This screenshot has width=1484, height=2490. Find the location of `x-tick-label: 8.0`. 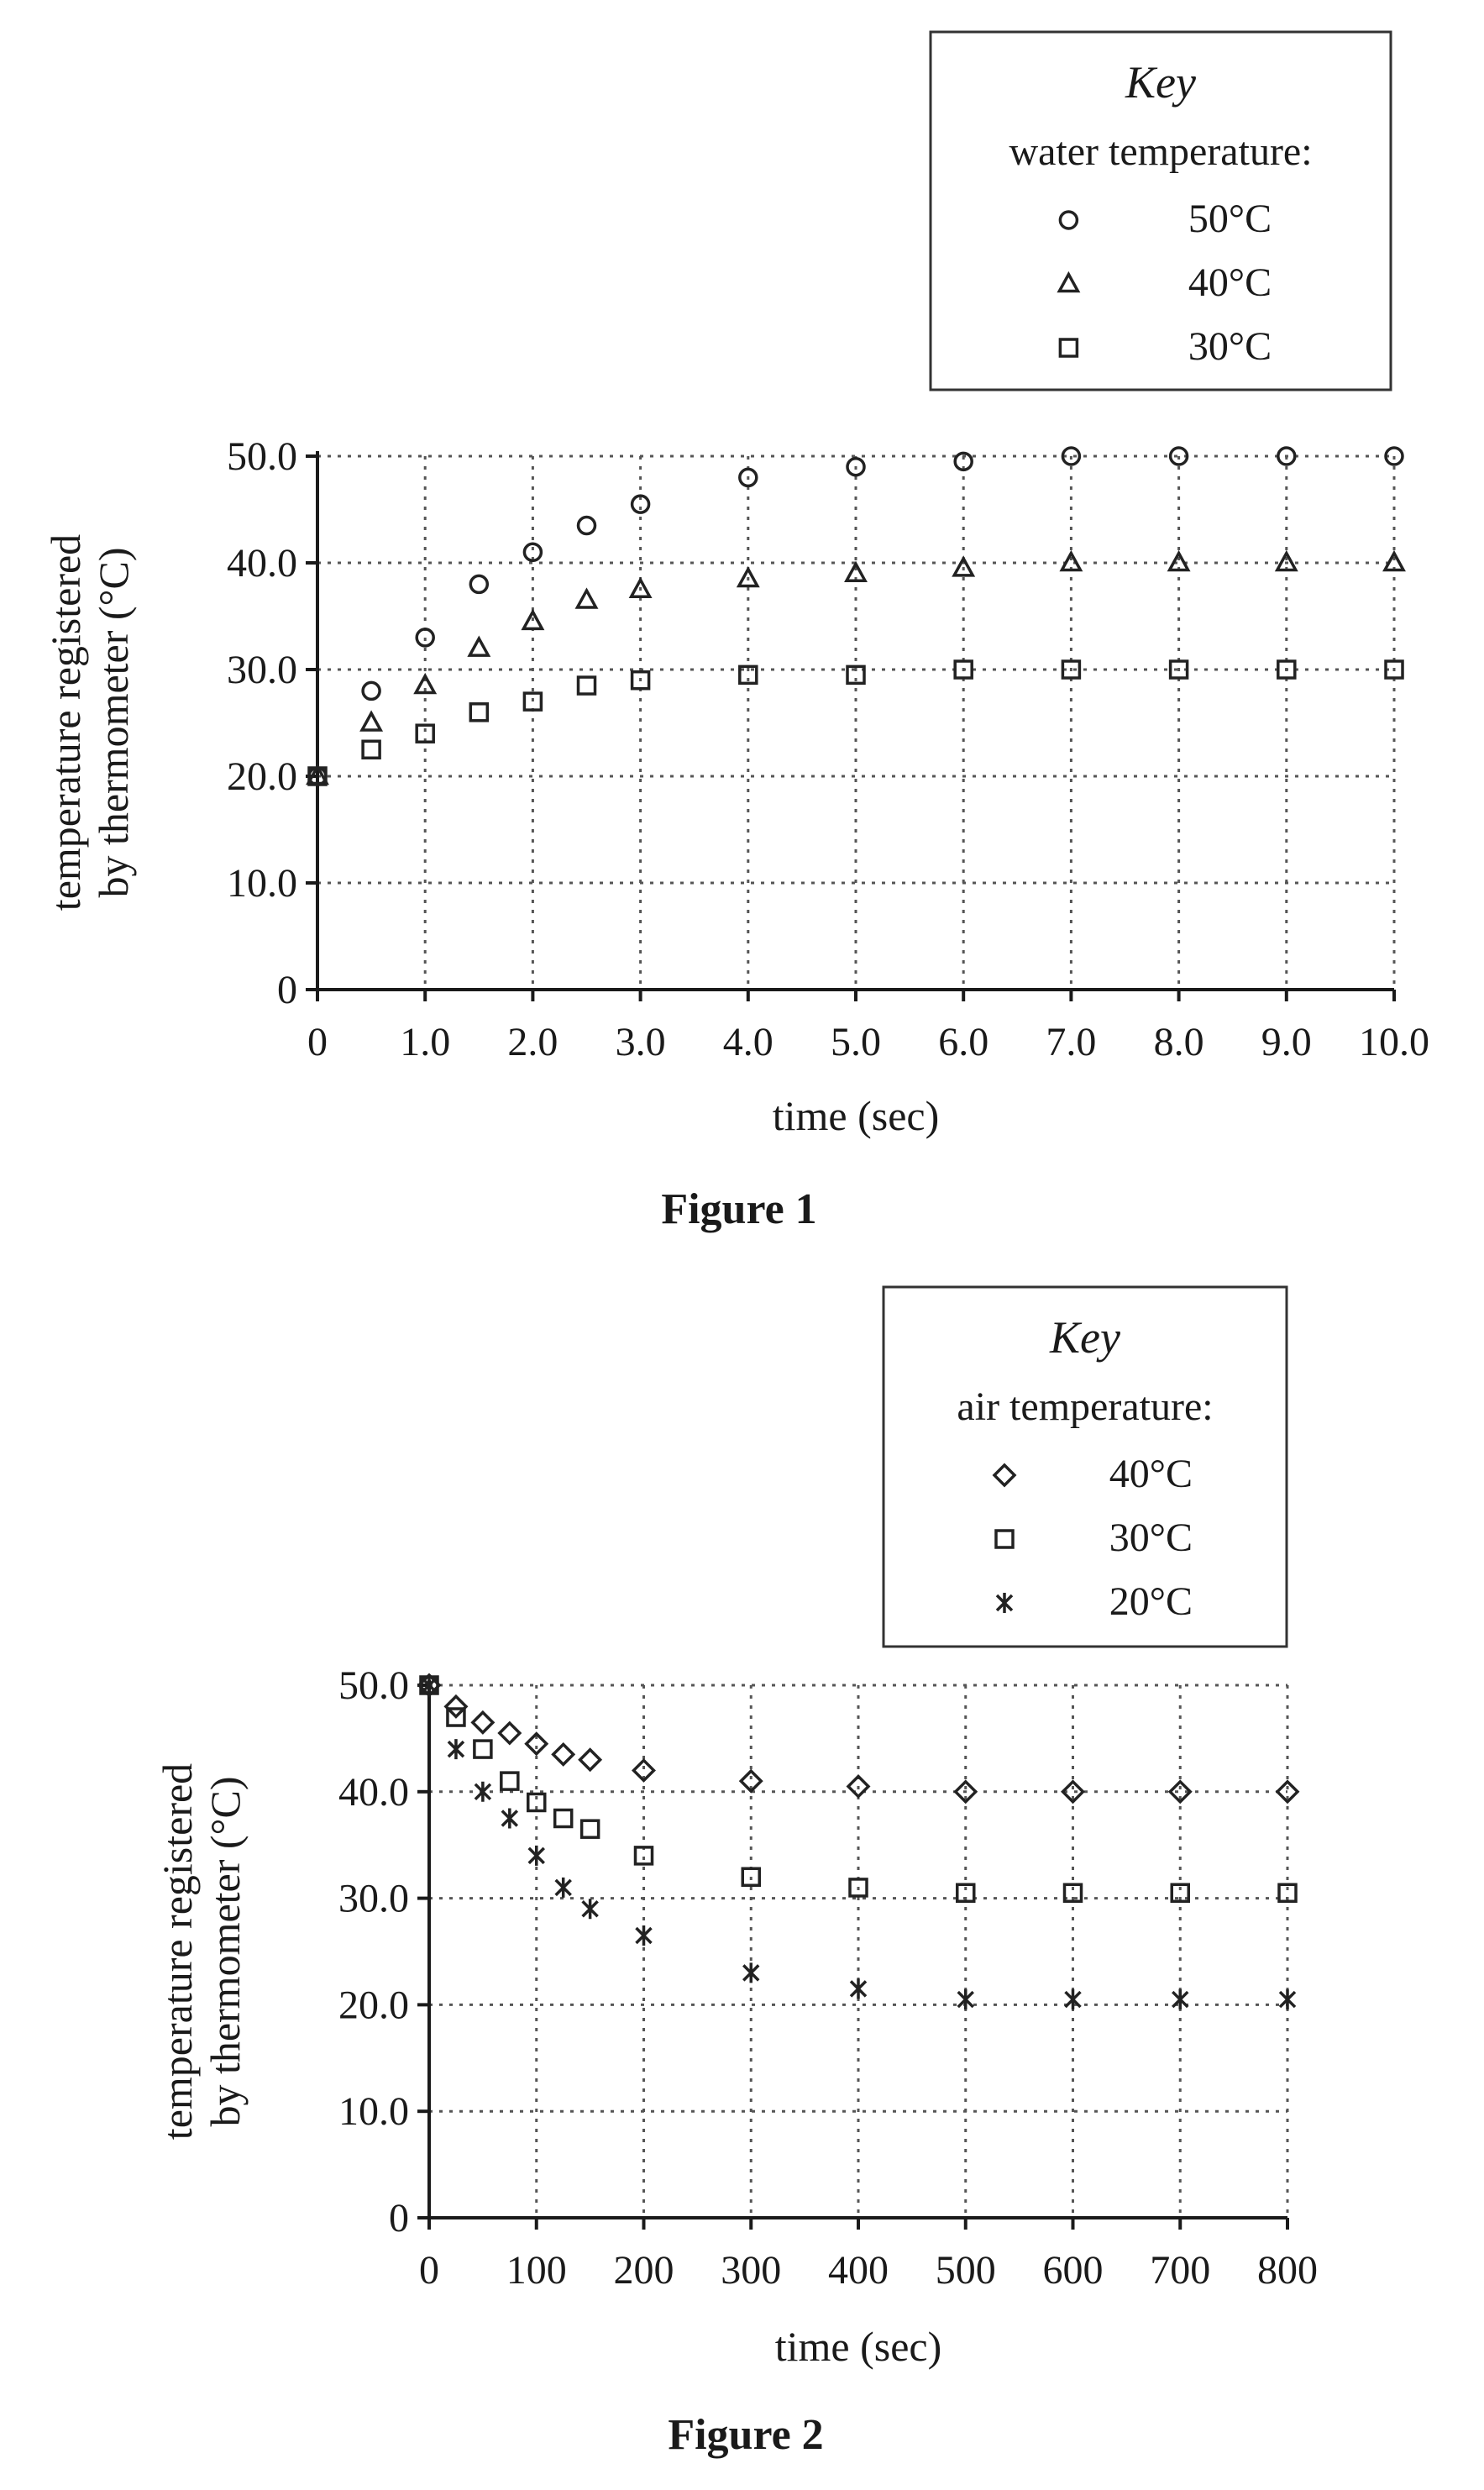

x-tick-label: 8.0 is located at coordinates (1179, 1042).